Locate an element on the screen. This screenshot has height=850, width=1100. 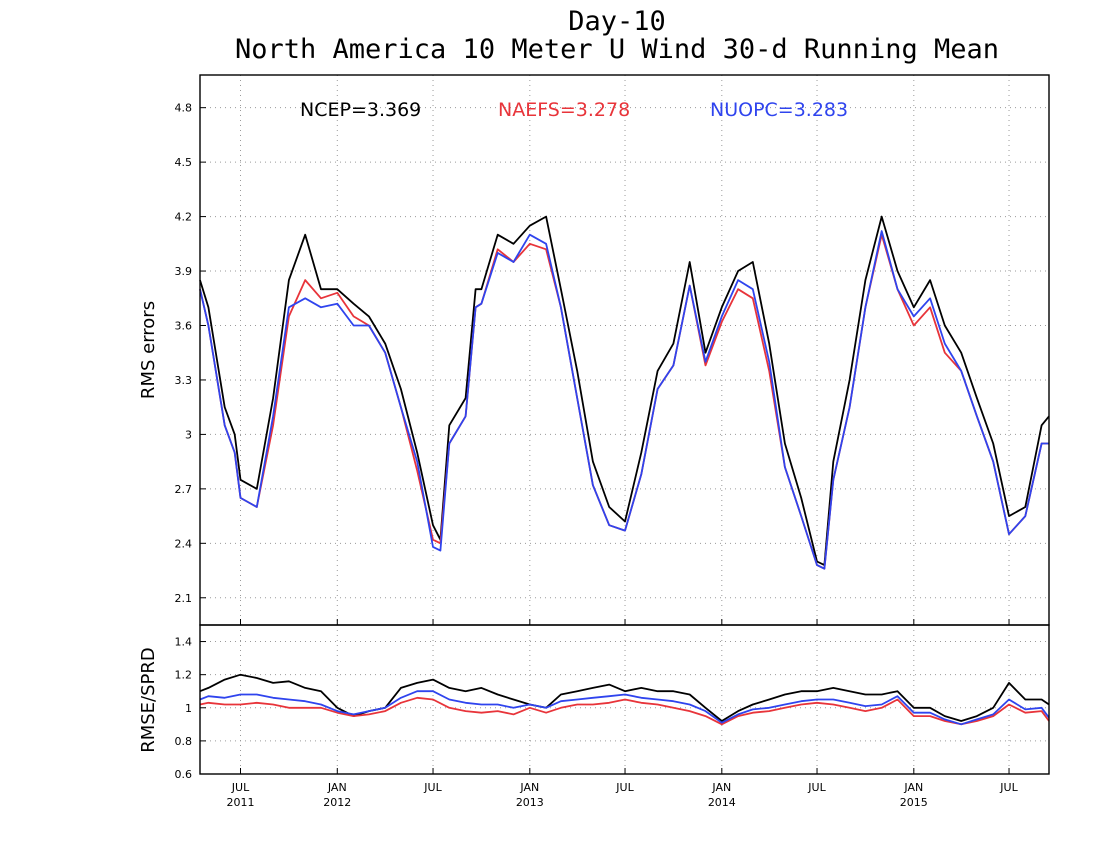
top-y-tick-label: 2.1 is located at coordinates (184, 598).